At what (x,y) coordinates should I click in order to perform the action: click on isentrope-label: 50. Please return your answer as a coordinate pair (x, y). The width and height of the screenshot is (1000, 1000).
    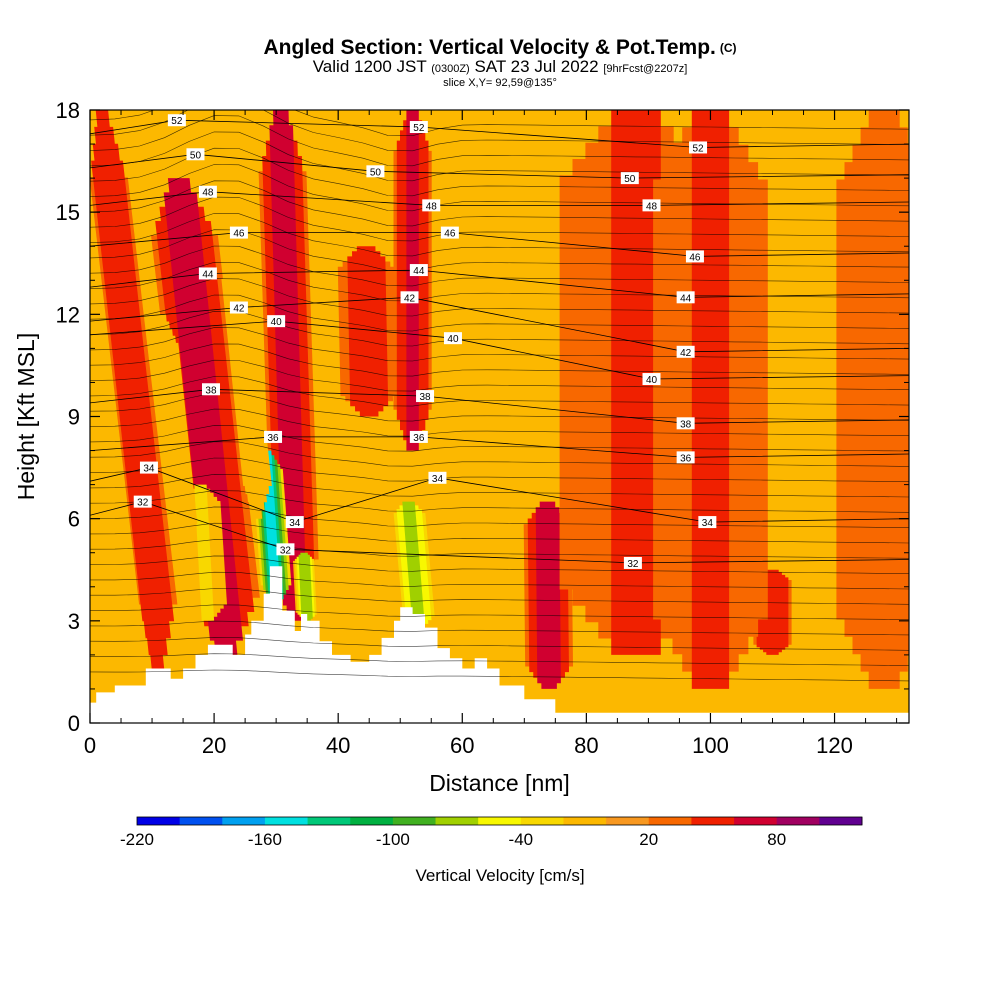
    Looking at the image, I should click on (630, 179).